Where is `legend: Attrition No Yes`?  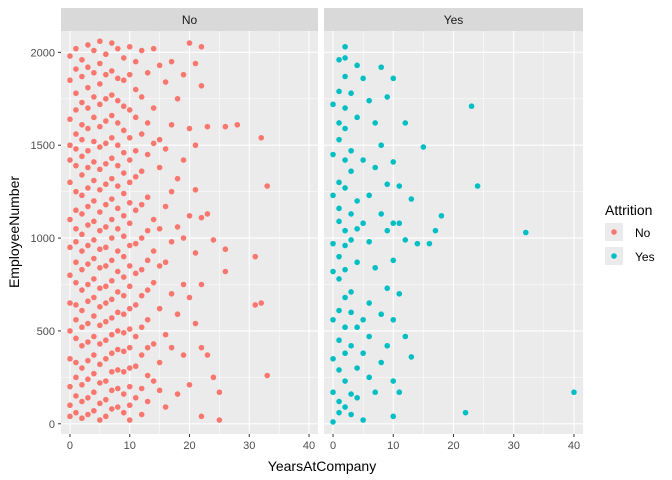 legend: Attrition No Yes is located at coordinates (630, 233).